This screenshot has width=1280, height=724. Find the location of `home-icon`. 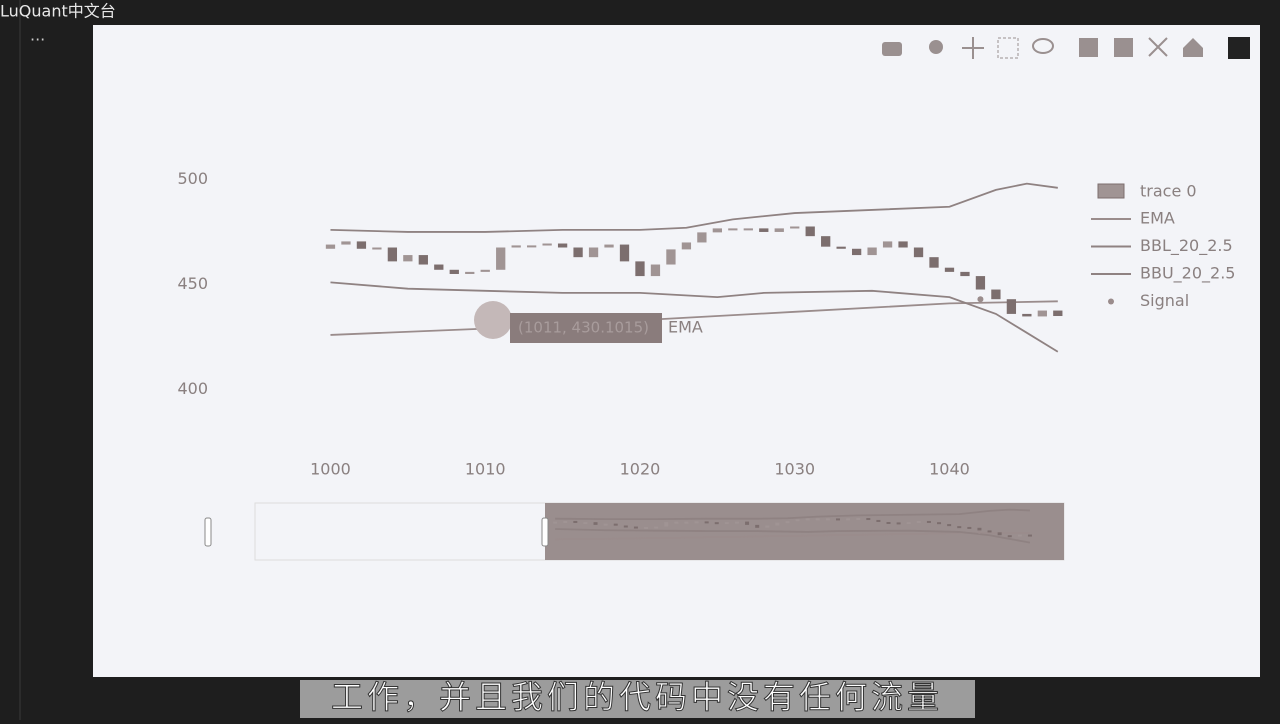

home-icon is located at coordinates (1193, 47).